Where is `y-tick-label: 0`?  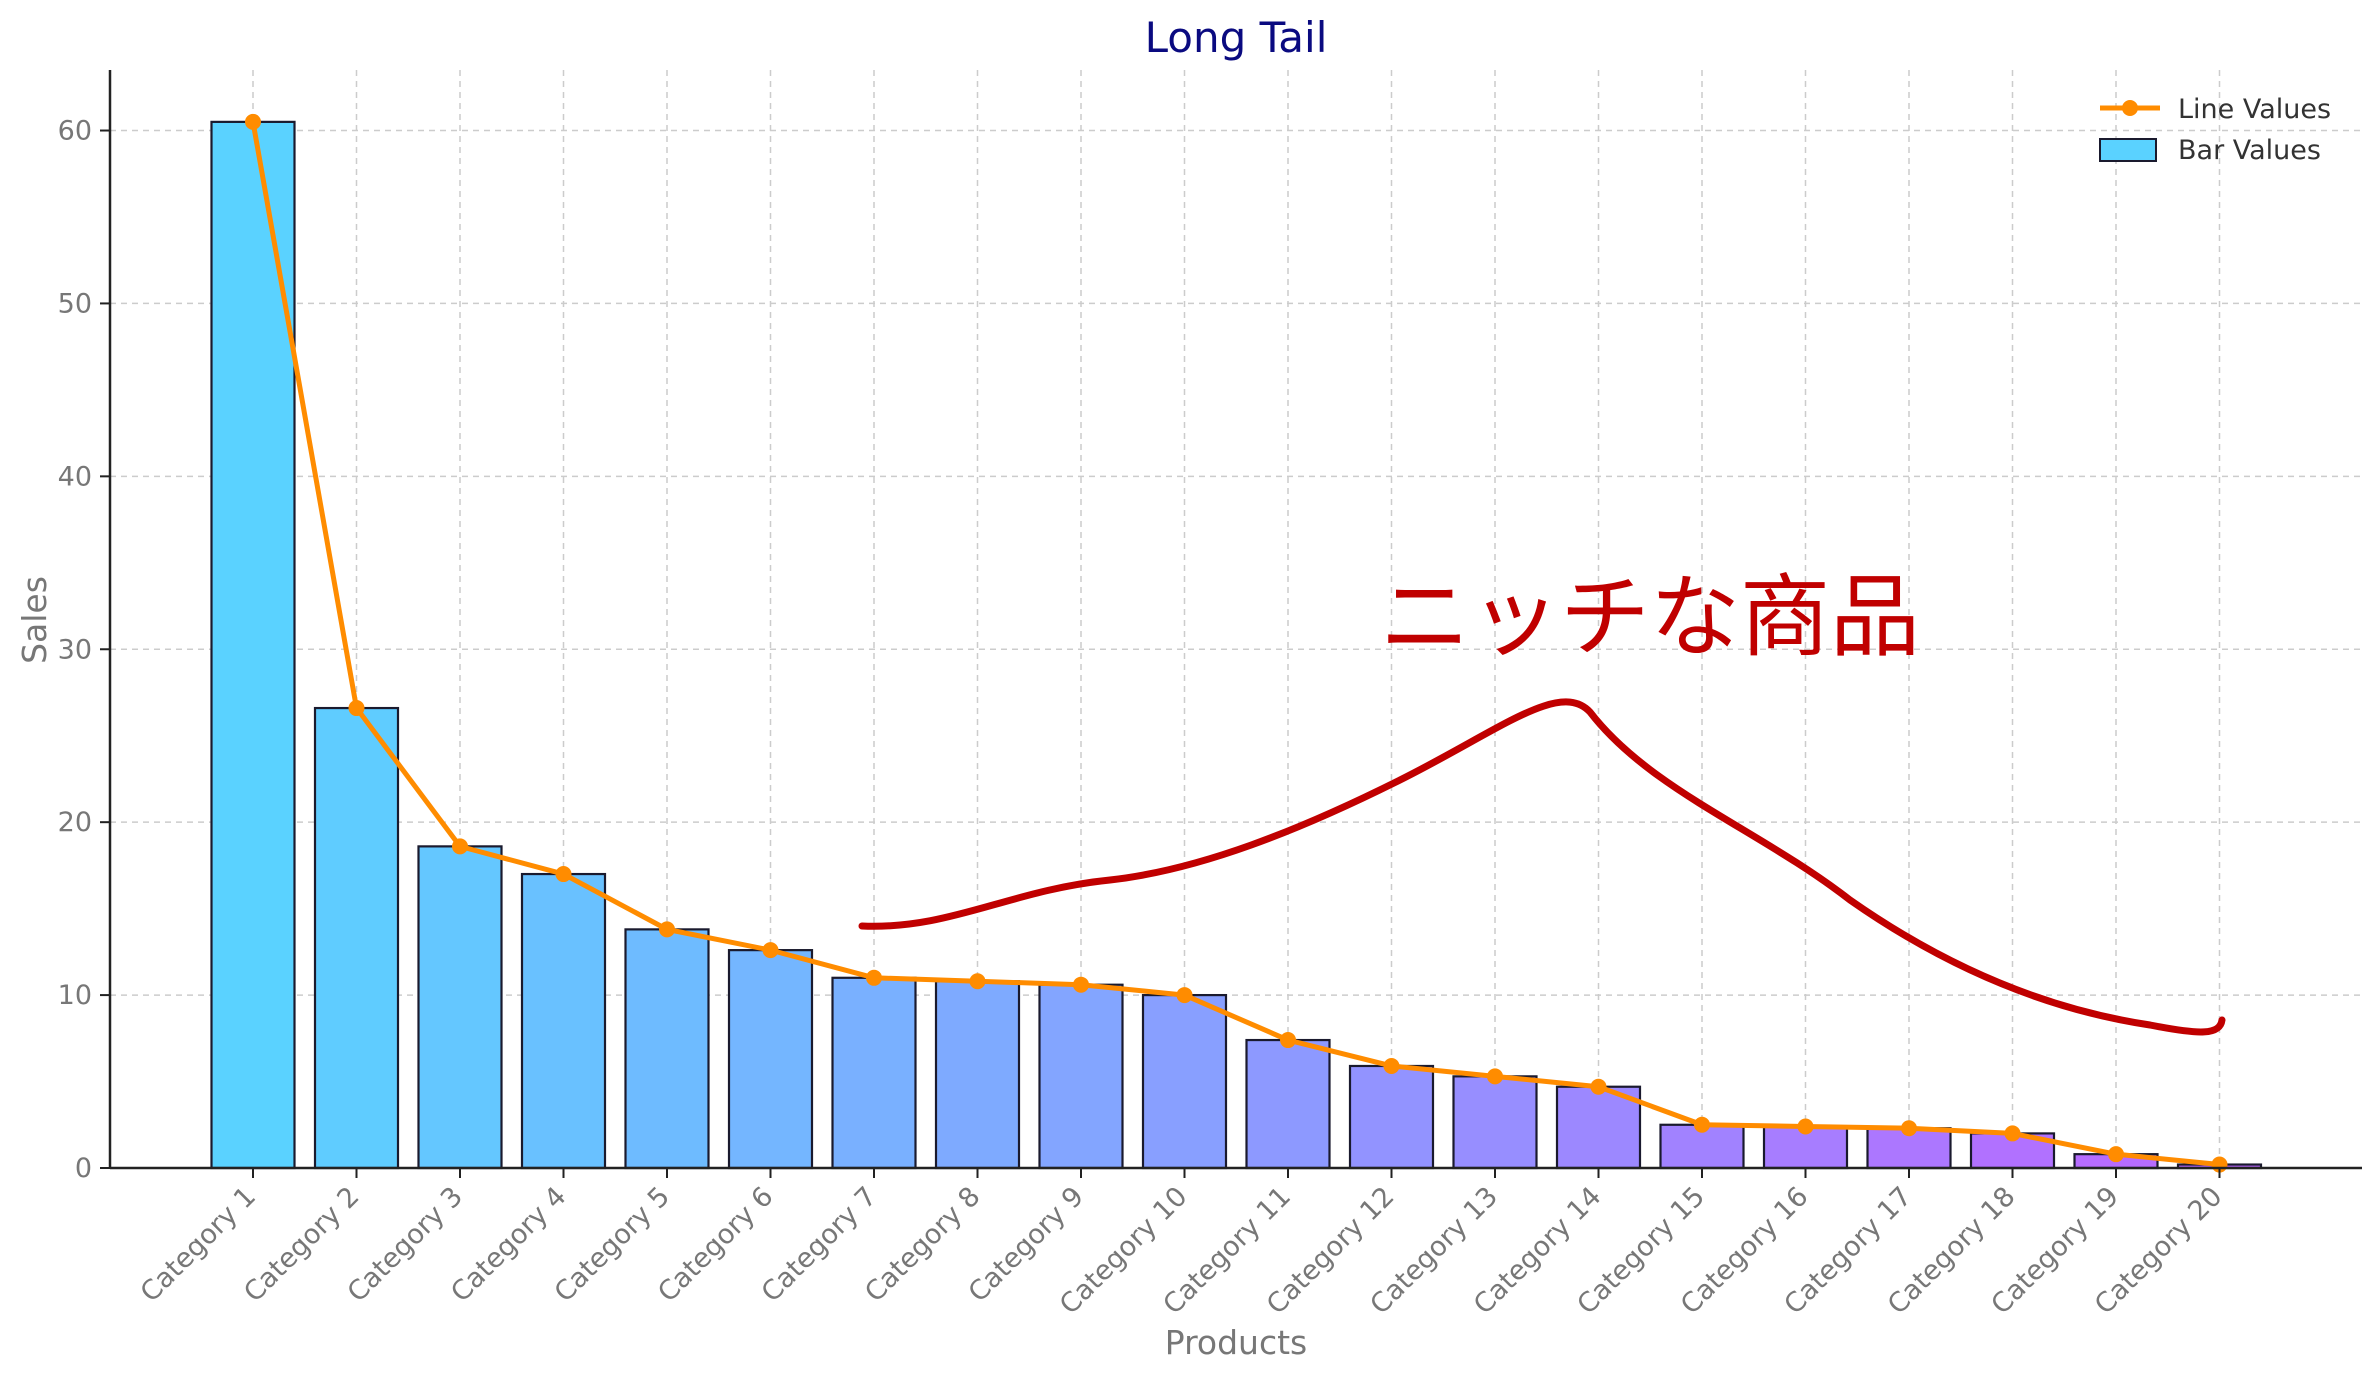
y-tick-label: 0 is located at coordinates (83, 1168).